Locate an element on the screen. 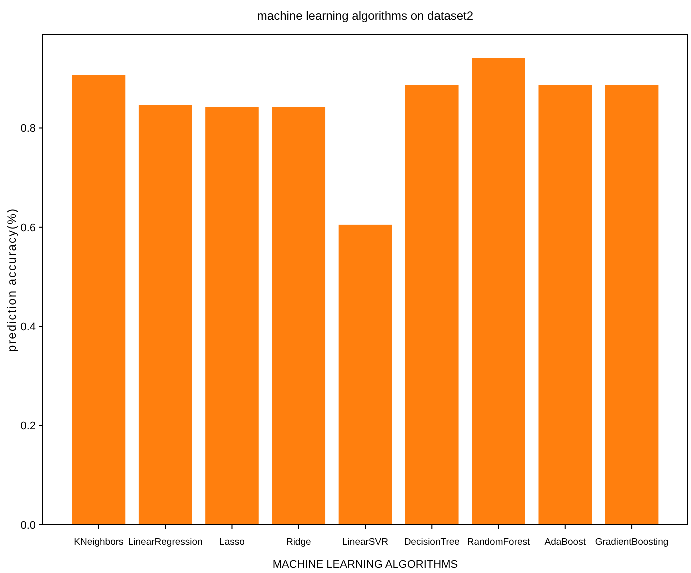  x-tick-label: GradientBoosting is located at coordinates (632, 542).